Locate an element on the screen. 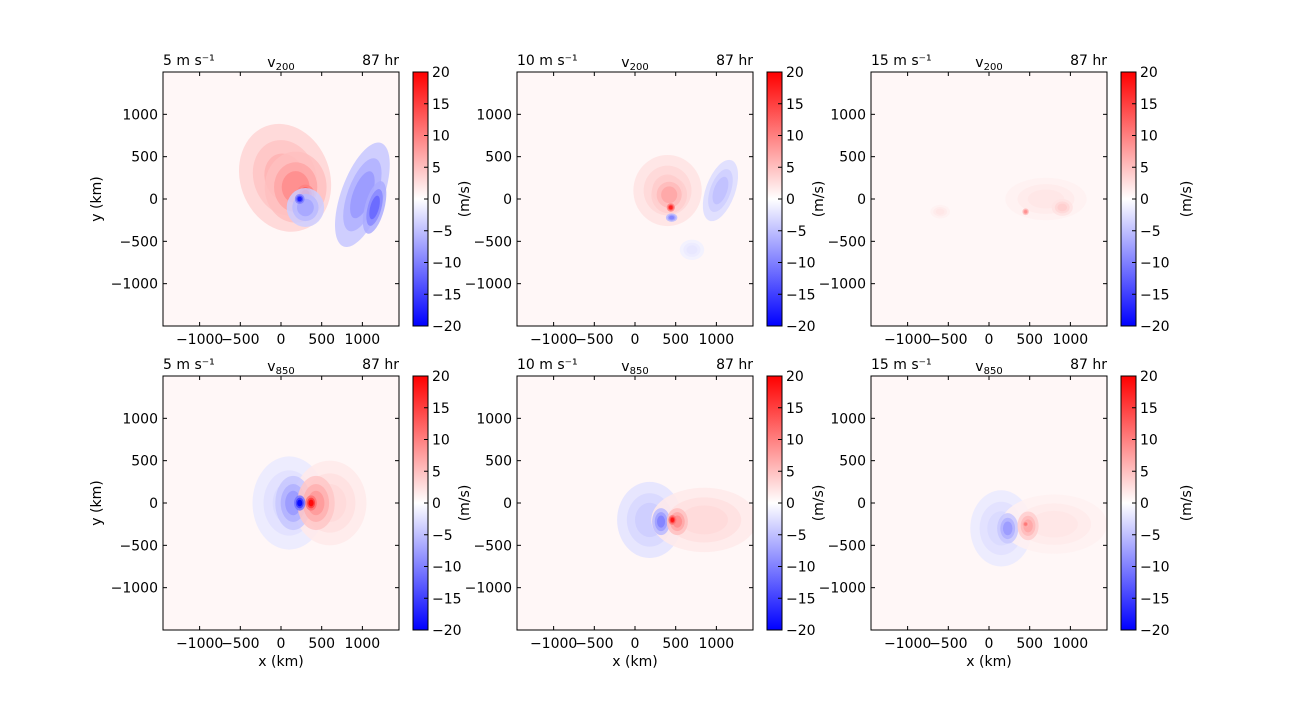  y-axis-label: y (km) is located at coordinates (97, 198).